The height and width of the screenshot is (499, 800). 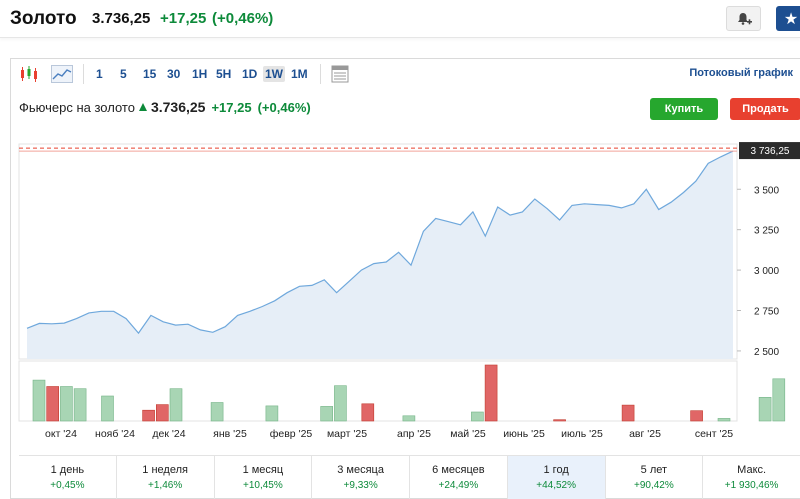 What do you see at coordinates (766, 190) in the screenshot?
I see `y-axis-label: 3 500` at bounding box center [766, 190].